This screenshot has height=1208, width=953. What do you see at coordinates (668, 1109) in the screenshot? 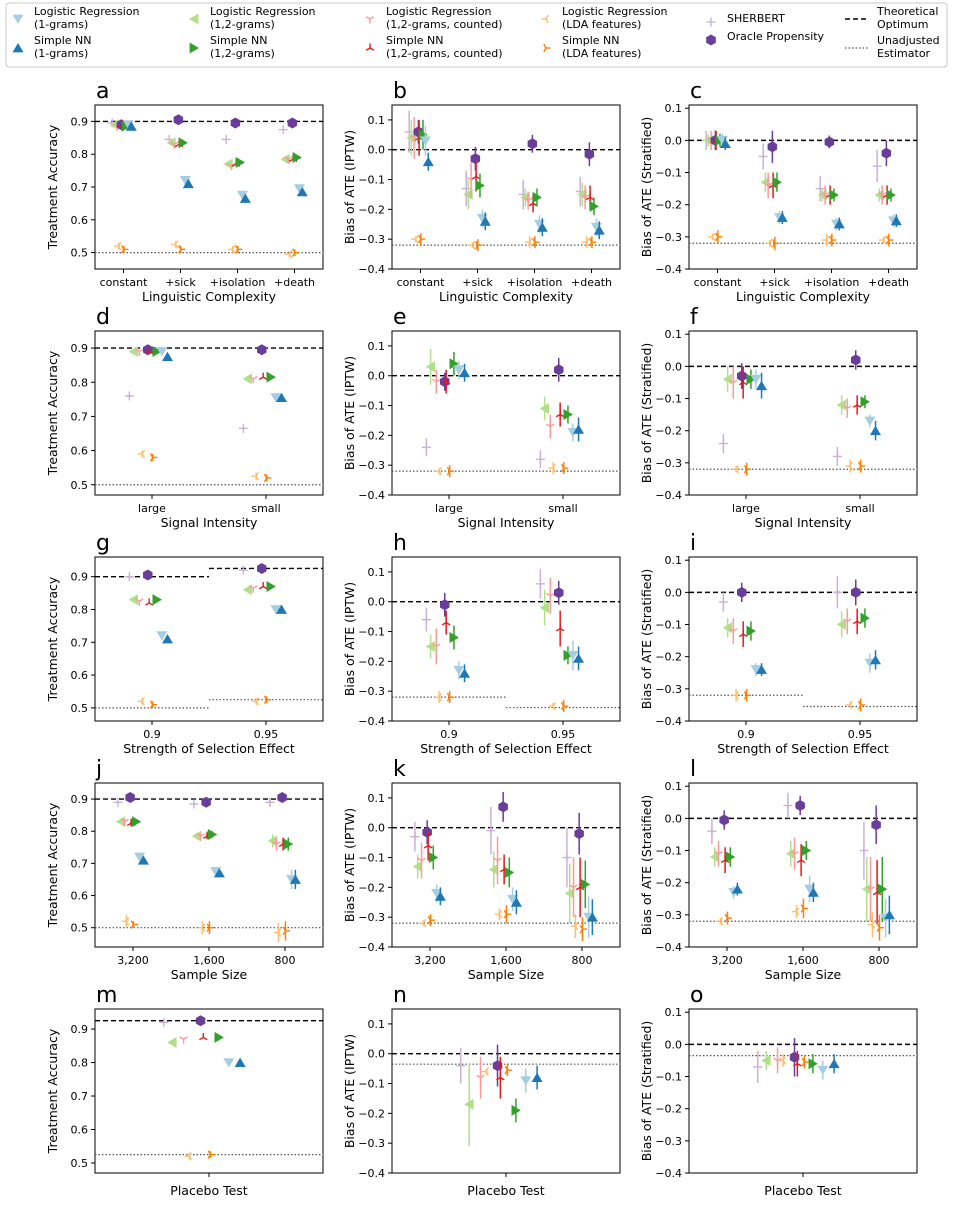
I see `ytick-label-o-2: −0.2` at bounding box center [668, 1109].